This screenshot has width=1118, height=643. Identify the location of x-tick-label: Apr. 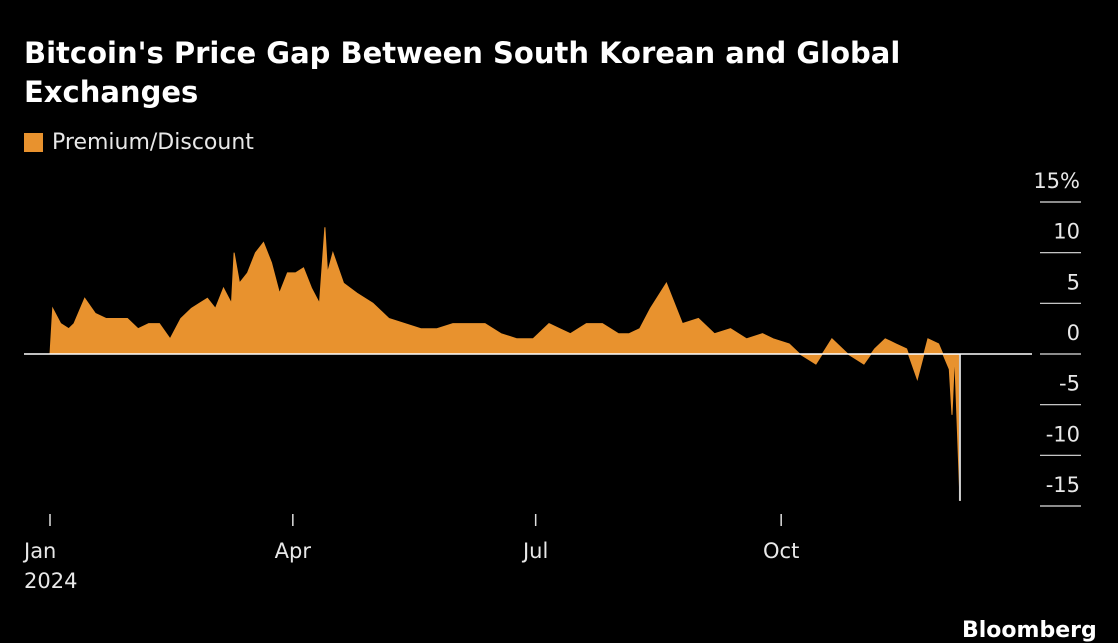
(293, 551).